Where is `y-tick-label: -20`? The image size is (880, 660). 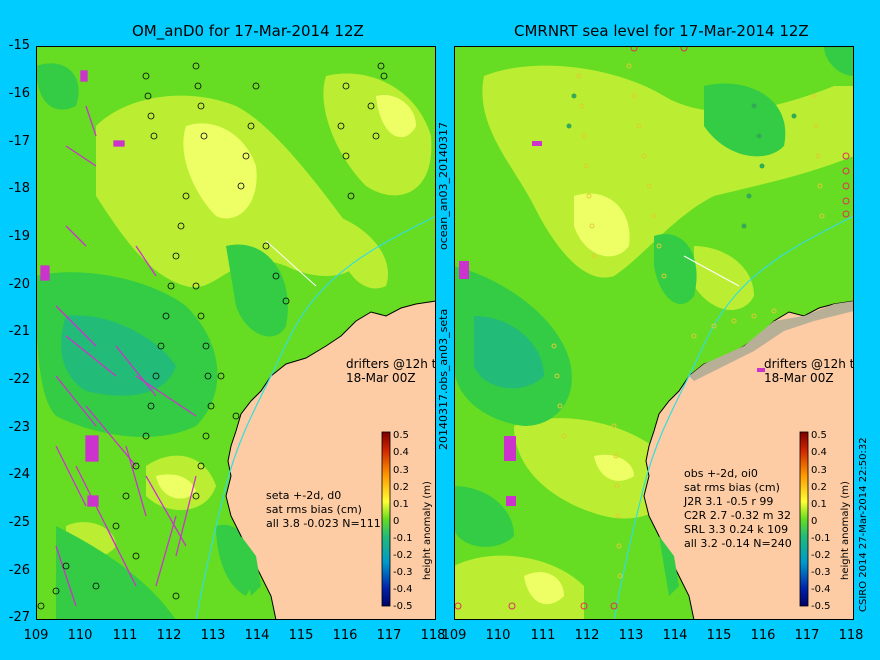 y-tick-label: -20 is located at coordinates (19, 284).